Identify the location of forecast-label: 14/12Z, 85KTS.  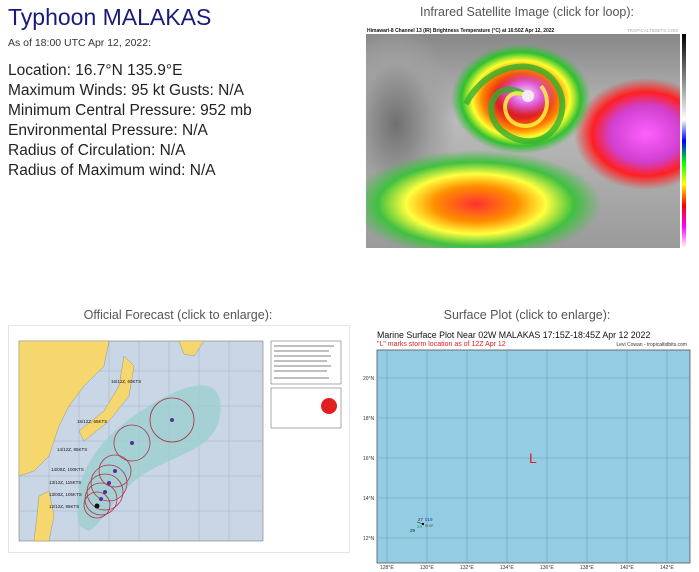
(72, 449).